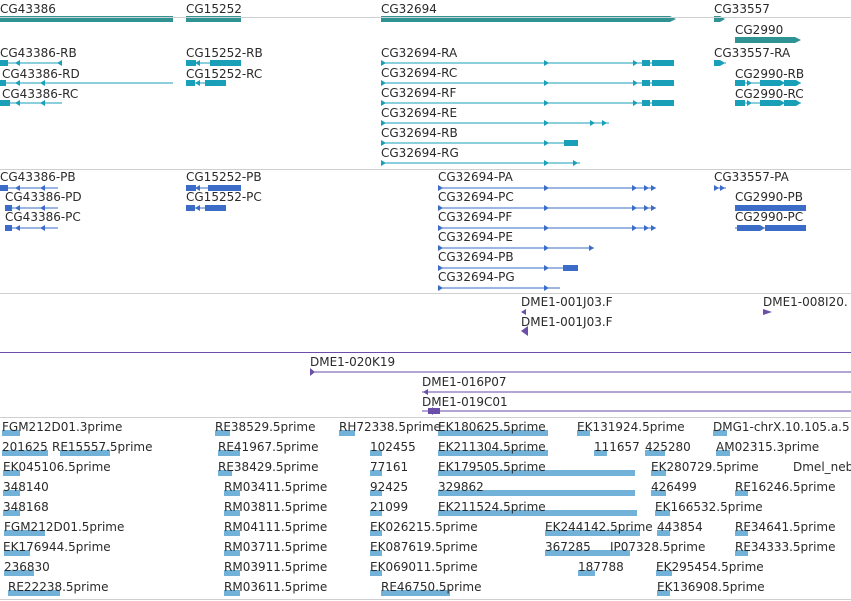 The height and width of the screenshot is (601, 851). Describe the element at coordinates (424, 547) in the screenshot. I see `est-label-ek087619-5prime-30: EK087619.5prime` at that location.